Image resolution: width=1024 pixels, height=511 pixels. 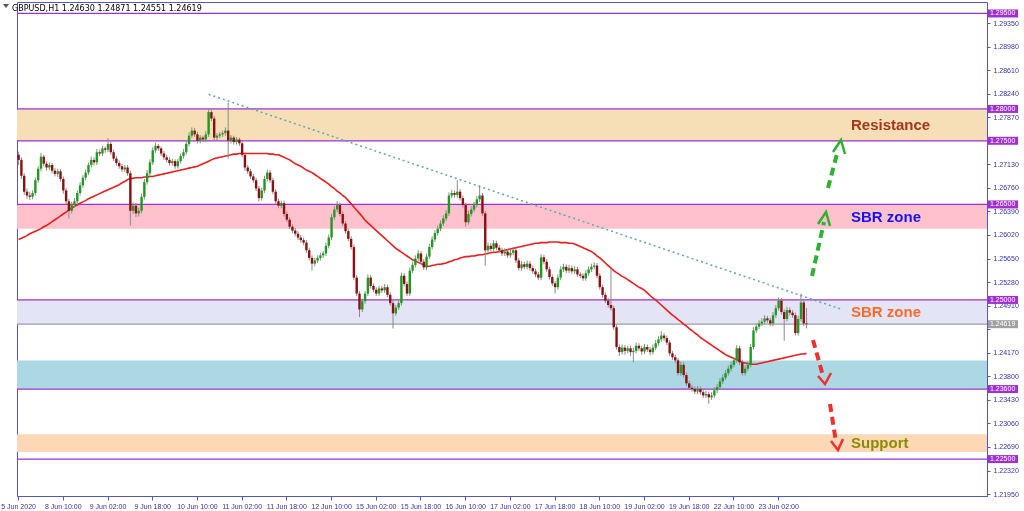 I want to click on band-label: Resistance, so click(x=891, y=124).